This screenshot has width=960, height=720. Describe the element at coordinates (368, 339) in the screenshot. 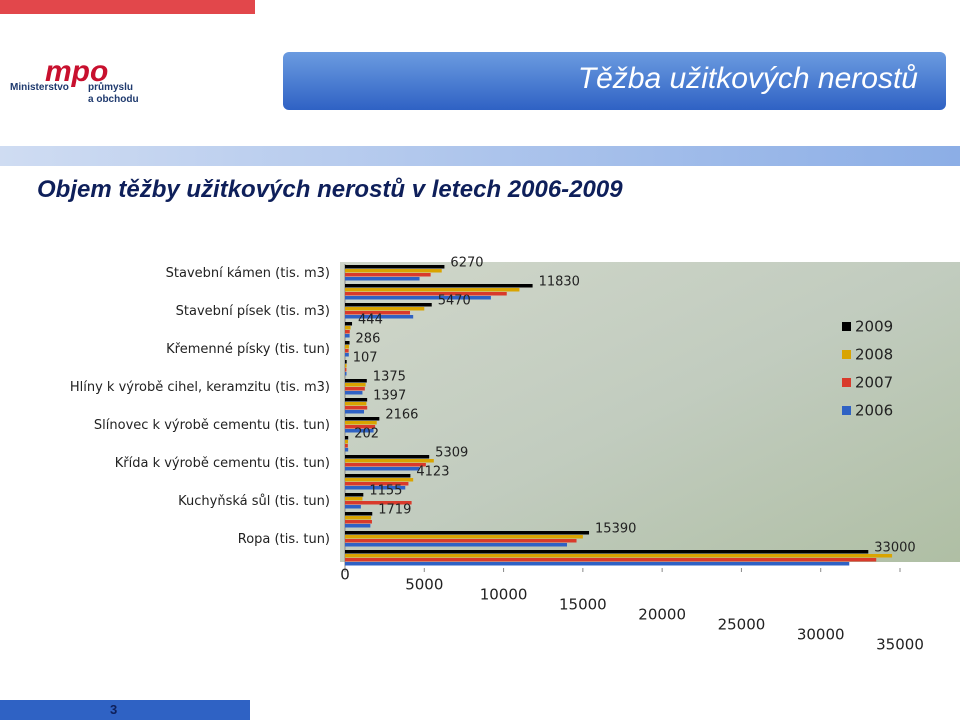

I see `data-label: 286` at that location.